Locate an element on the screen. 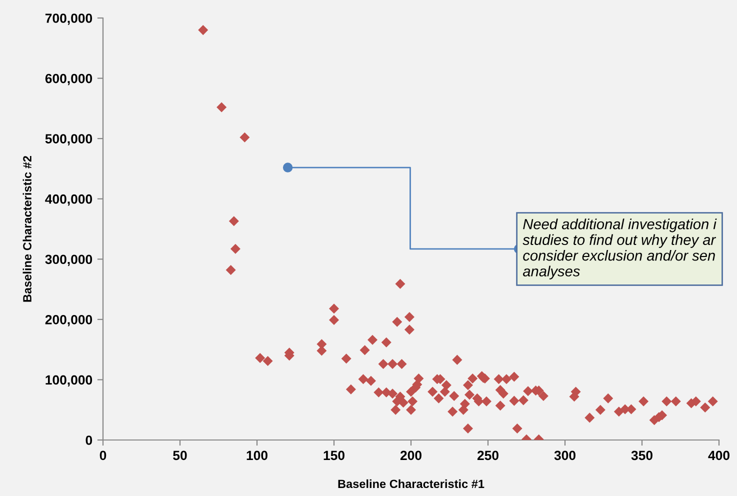 The image size is (737, 496). x-tick-label: 400 is located at coordinates (719, 455).